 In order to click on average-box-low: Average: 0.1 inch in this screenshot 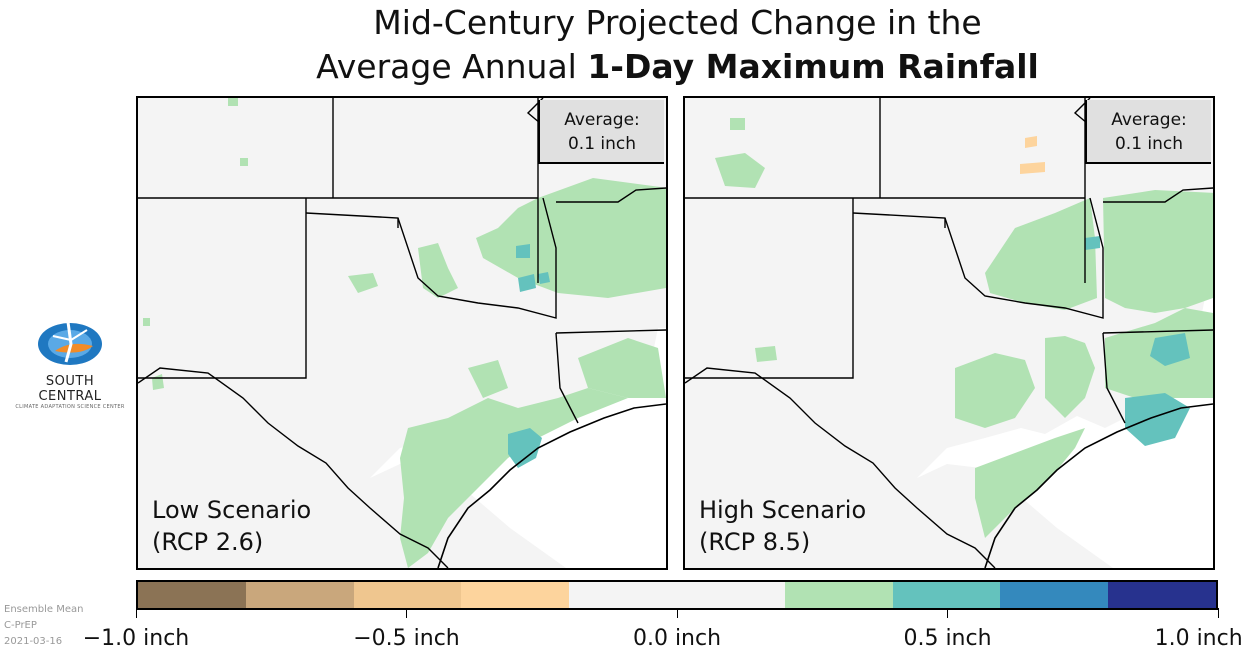, I will do `click(601, 132)`.